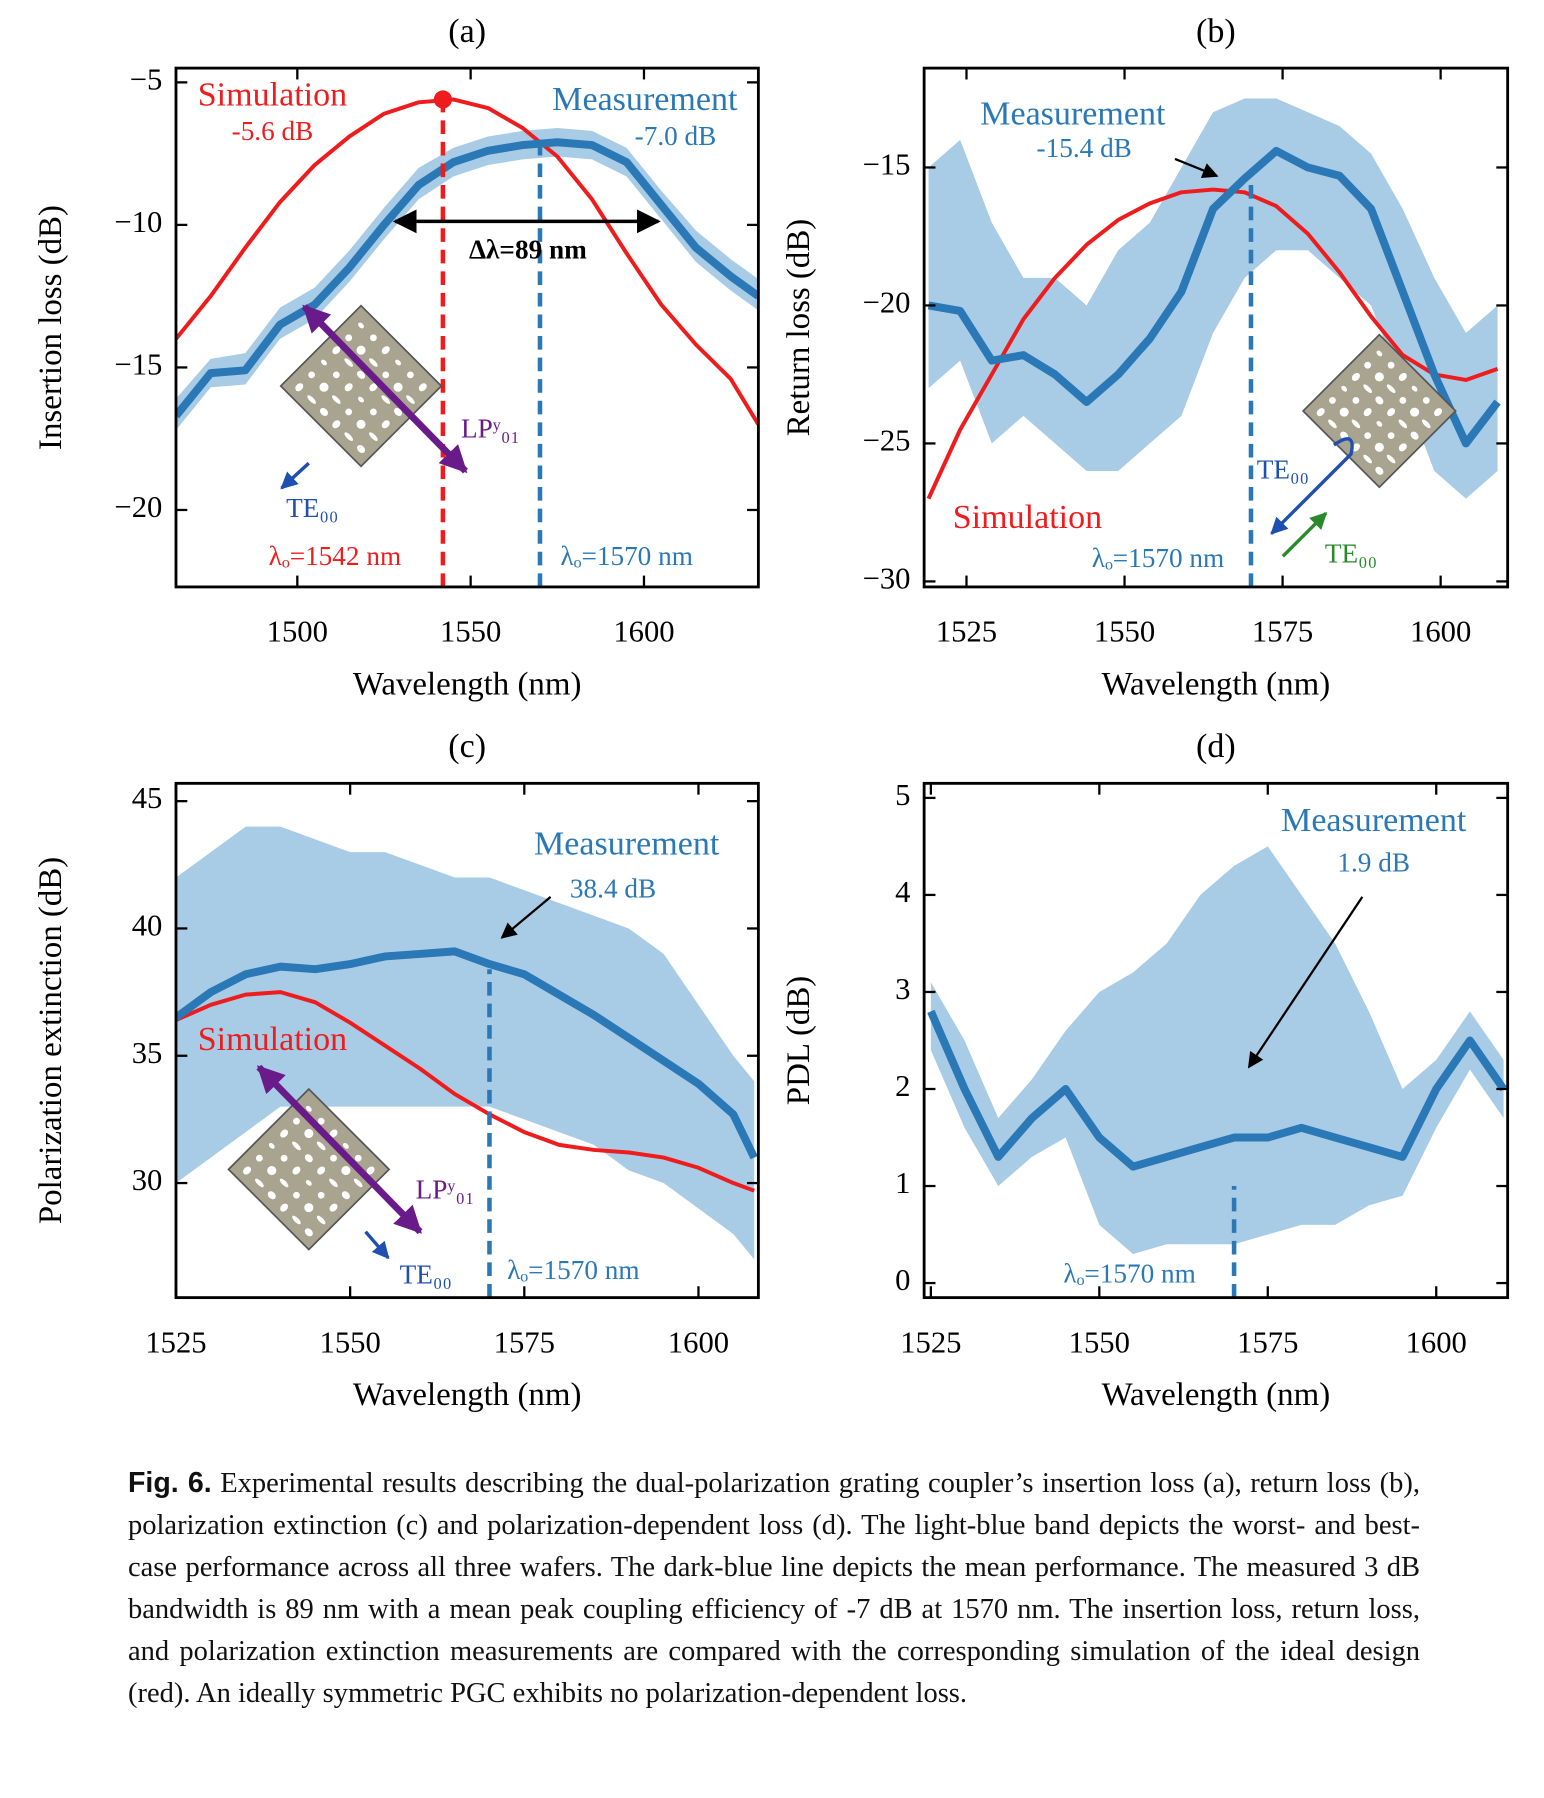  I want to click on annotation: -5.6 dB, so click(273, 131).